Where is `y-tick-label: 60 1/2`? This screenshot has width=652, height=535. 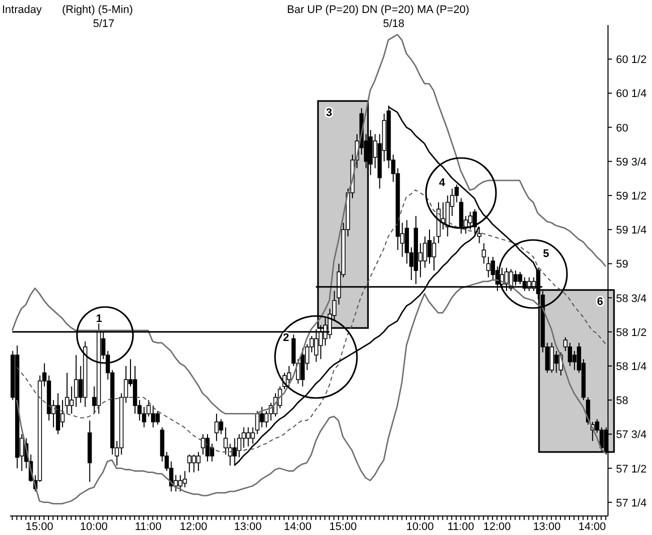 y-tick-label: 60 1/2 is located at coordinates (631, 60).